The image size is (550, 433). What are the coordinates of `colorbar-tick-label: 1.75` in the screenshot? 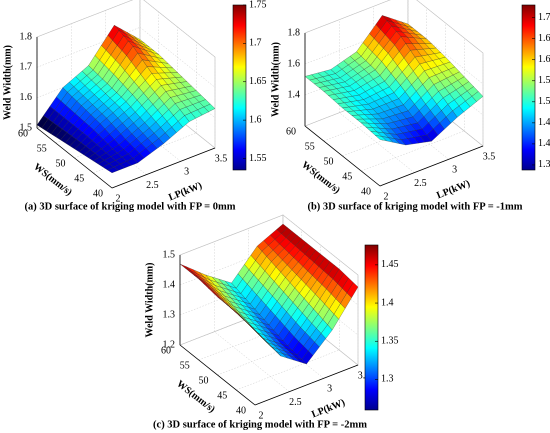 It's located at (258, 5).